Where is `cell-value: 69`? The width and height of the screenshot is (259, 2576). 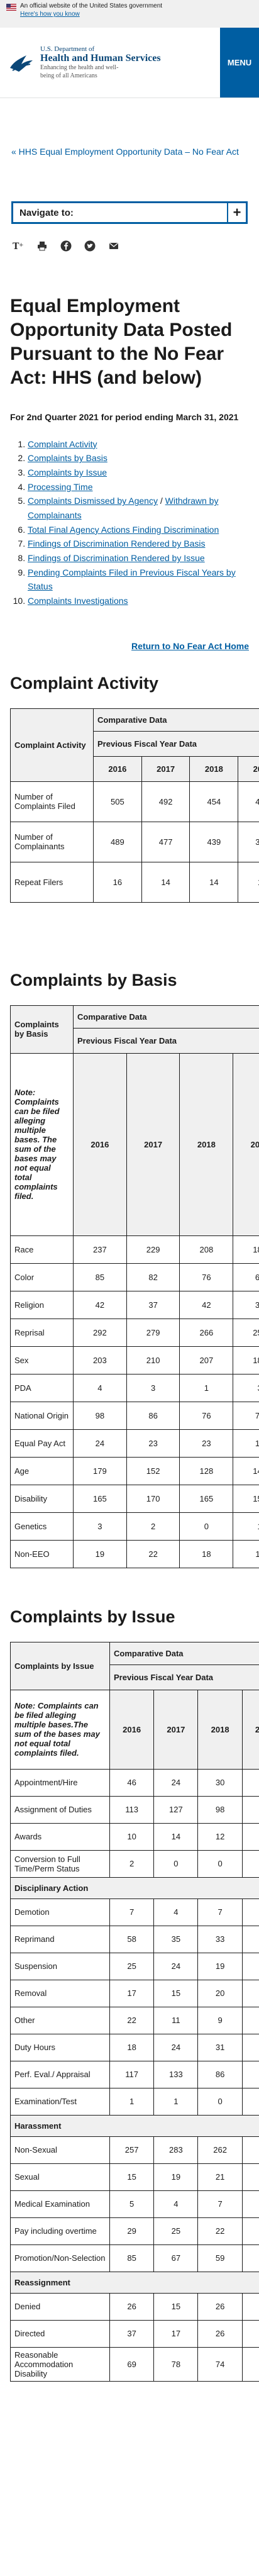 cell-value: 69 is located at coordinates (132, 2364).